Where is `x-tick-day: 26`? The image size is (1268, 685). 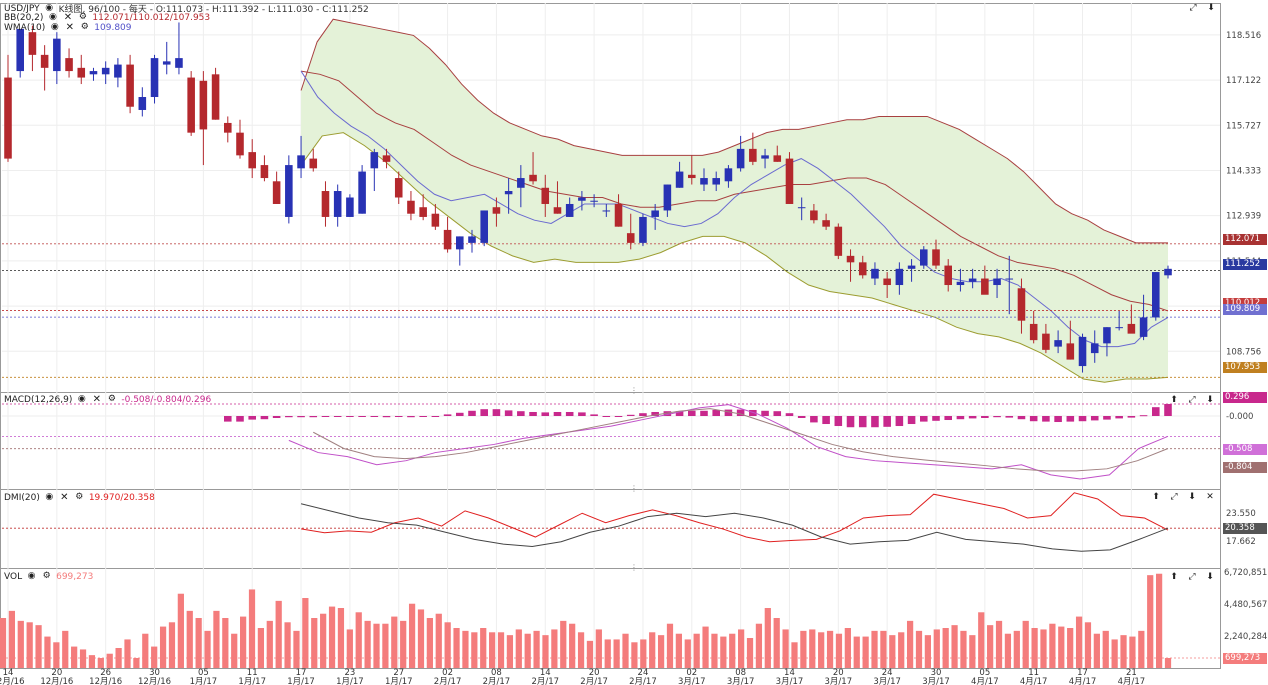 x-tick-day: 26 is located at coordinates (105, 673).